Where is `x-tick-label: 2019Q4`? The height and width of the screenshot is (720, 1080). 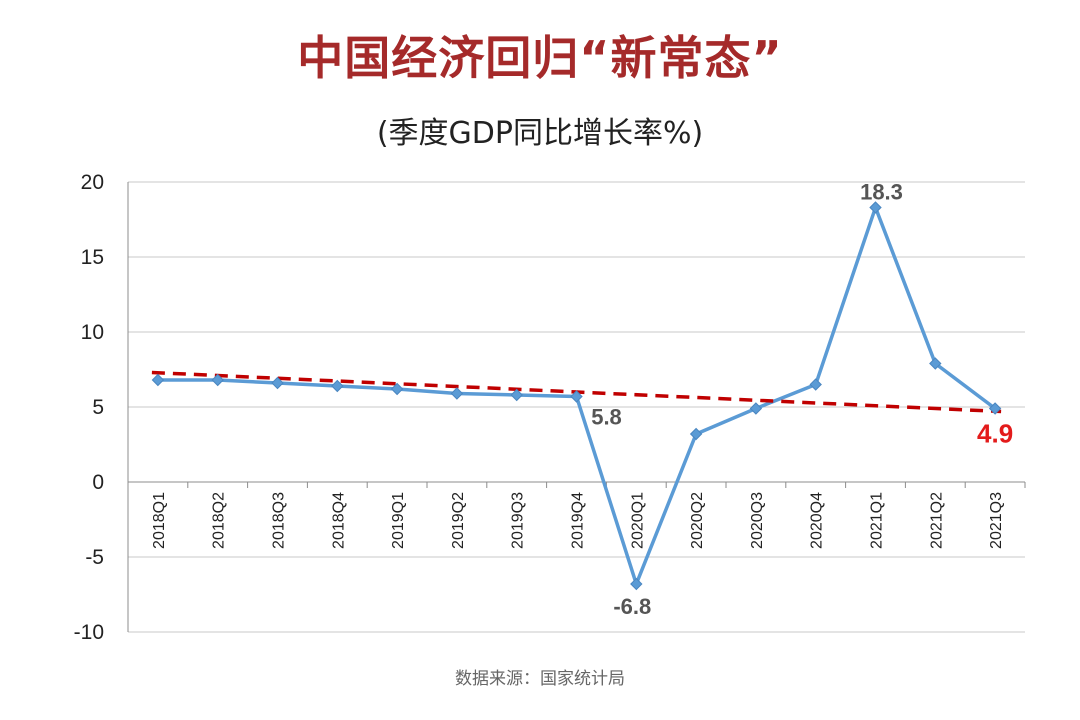 x-tick-label: 2019Q4 is located at coordinates (578, 520).